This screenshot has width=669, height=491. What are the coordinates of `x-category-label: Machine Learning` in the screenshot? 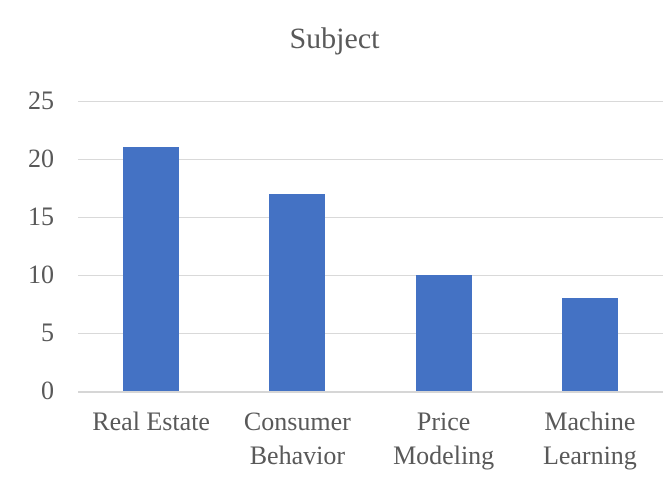 It's located at (589, 439).